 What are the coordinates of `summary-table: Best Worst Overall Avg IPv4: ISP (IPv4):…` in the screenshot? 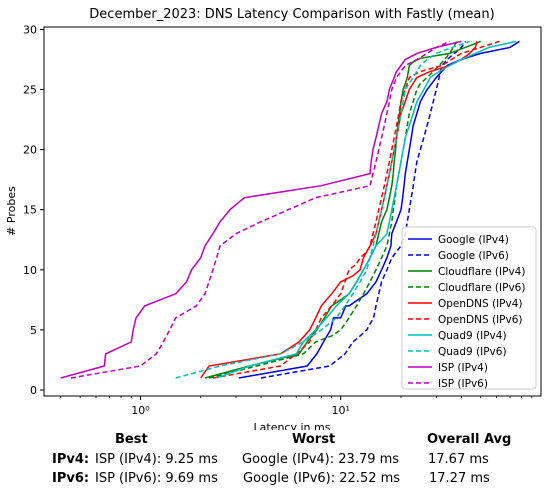 It's located at (274, 463).